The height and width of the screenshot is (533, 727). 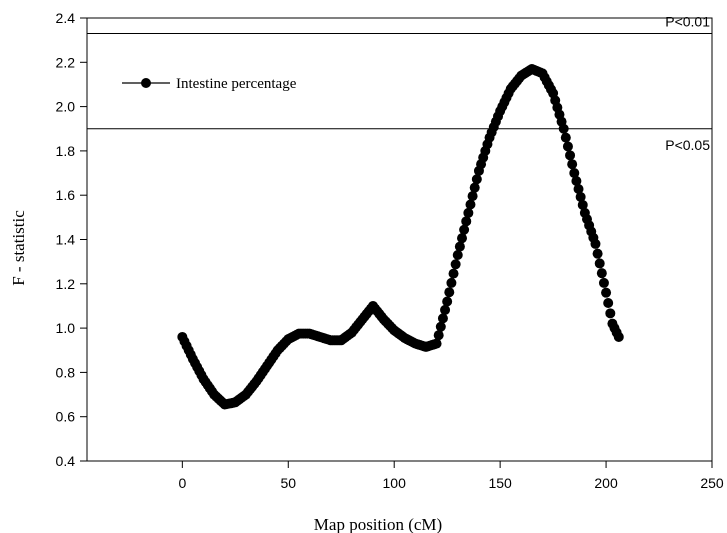 I want to click on y-tick-label: 1.0, so click(x=66, y=328).